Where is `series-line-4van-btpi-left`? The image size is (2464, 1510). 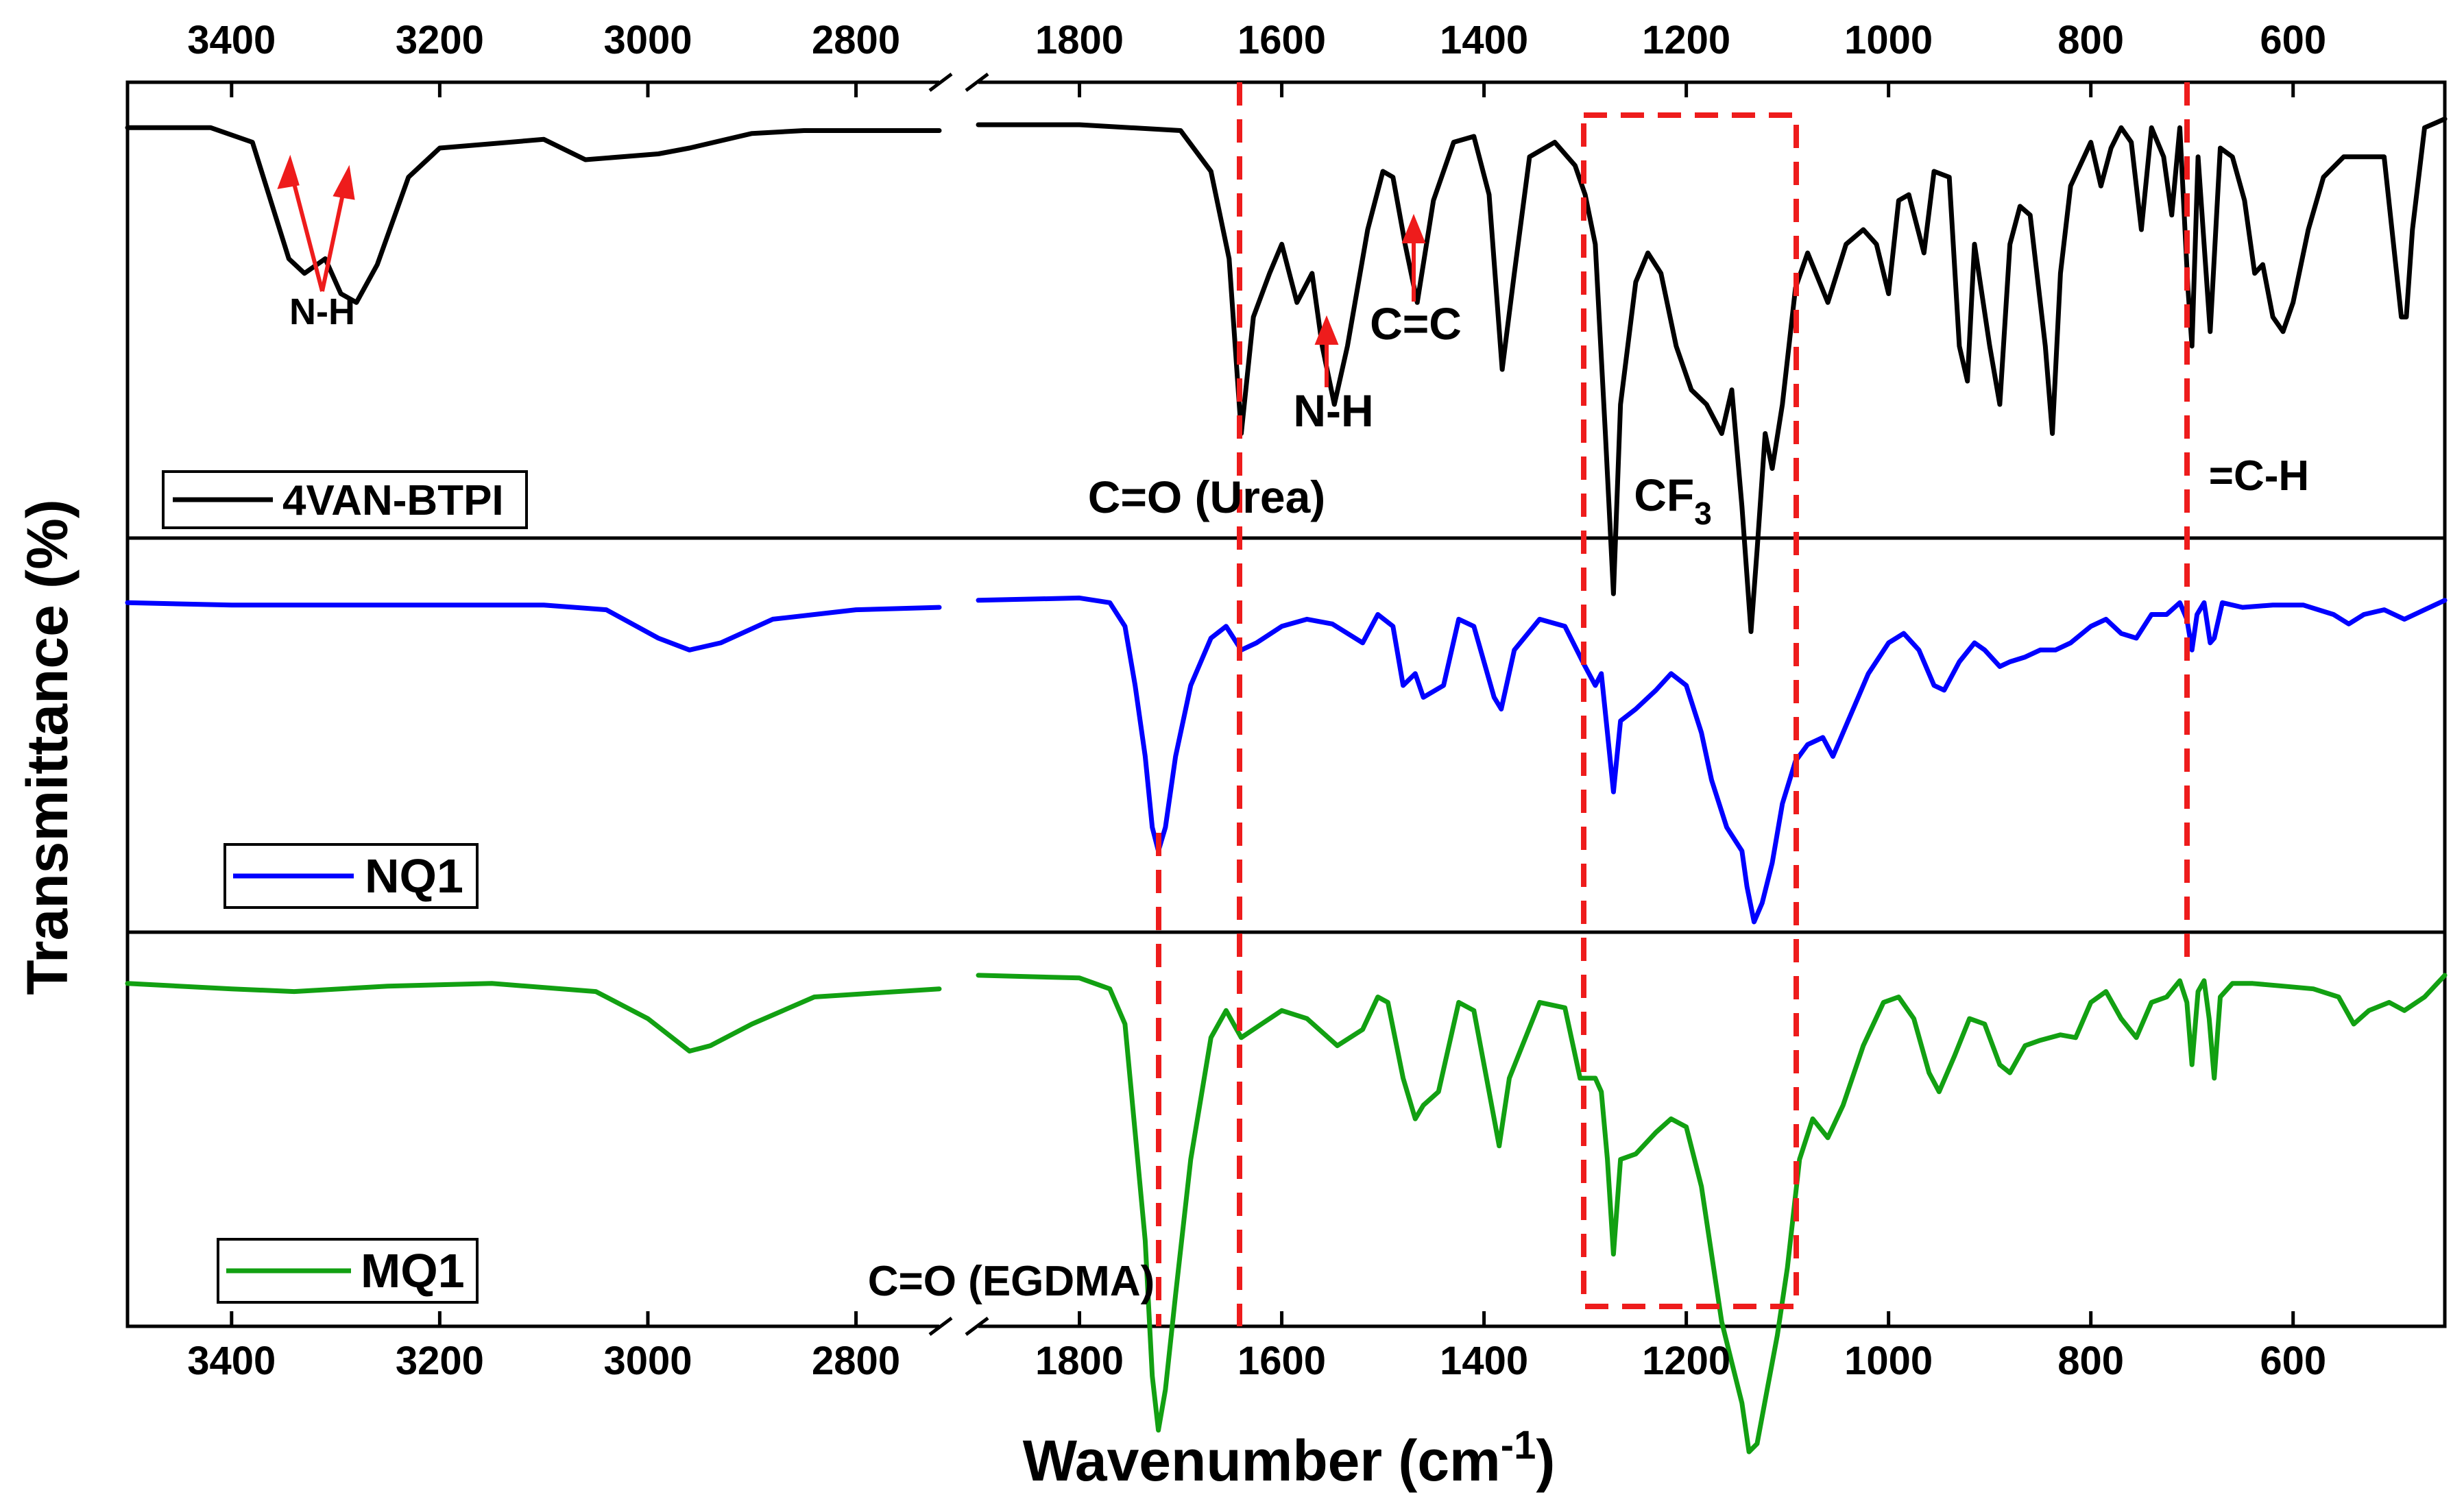 series-line-4van-btpi-left is located at coordinates (533, 215).